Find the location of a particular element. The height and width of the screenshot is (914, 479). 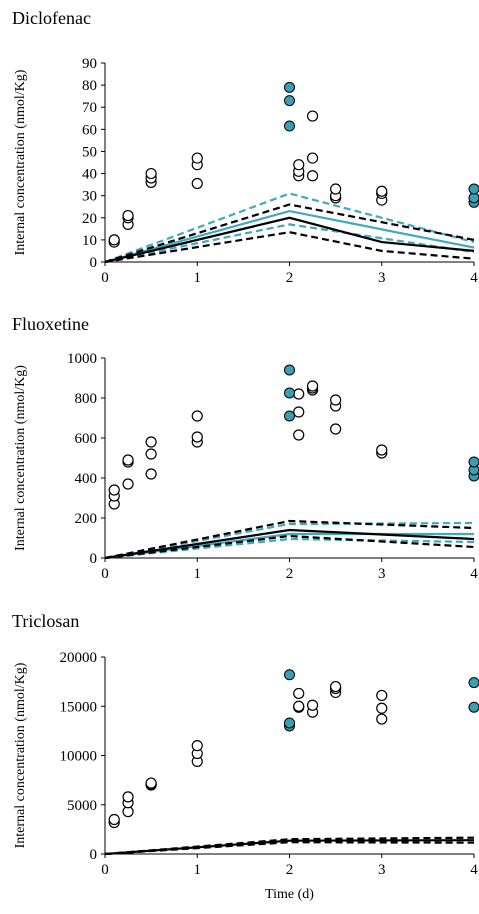

y-tick-label: 200 is located at coordinates (86, 519).